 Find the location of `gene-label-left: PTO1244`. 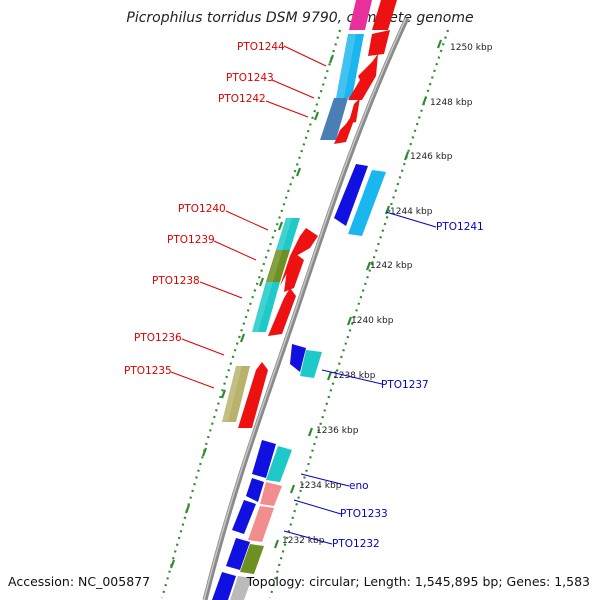

gene-label-left: PTO1244 is located at coordinates (261, 47).